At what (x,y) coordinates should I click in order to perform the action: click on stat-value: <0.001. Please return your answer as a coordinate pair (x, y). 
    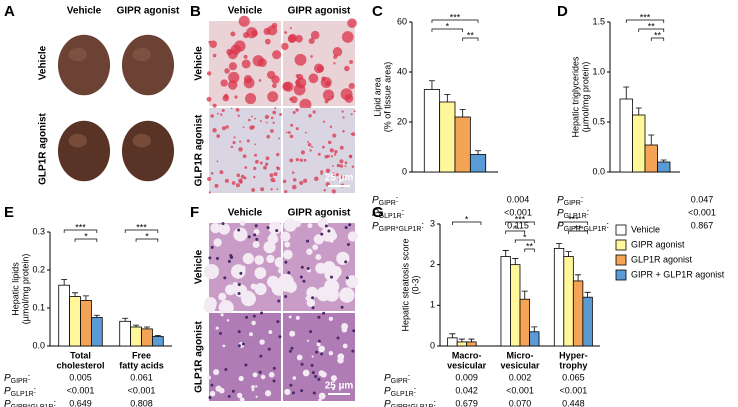
    Looking at the image, I should click on (518, 212).